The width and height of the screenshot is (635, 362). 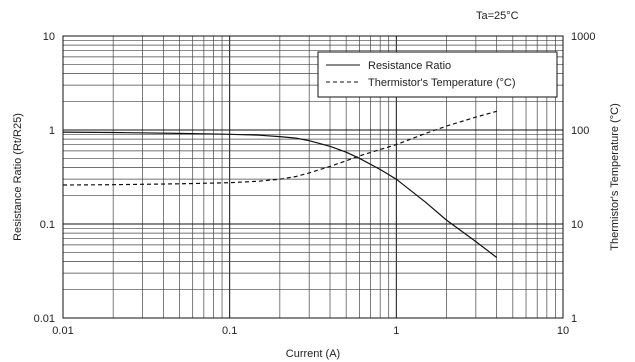 I want to click on x-axis-label: Current (A), so click(x=313, y=354).